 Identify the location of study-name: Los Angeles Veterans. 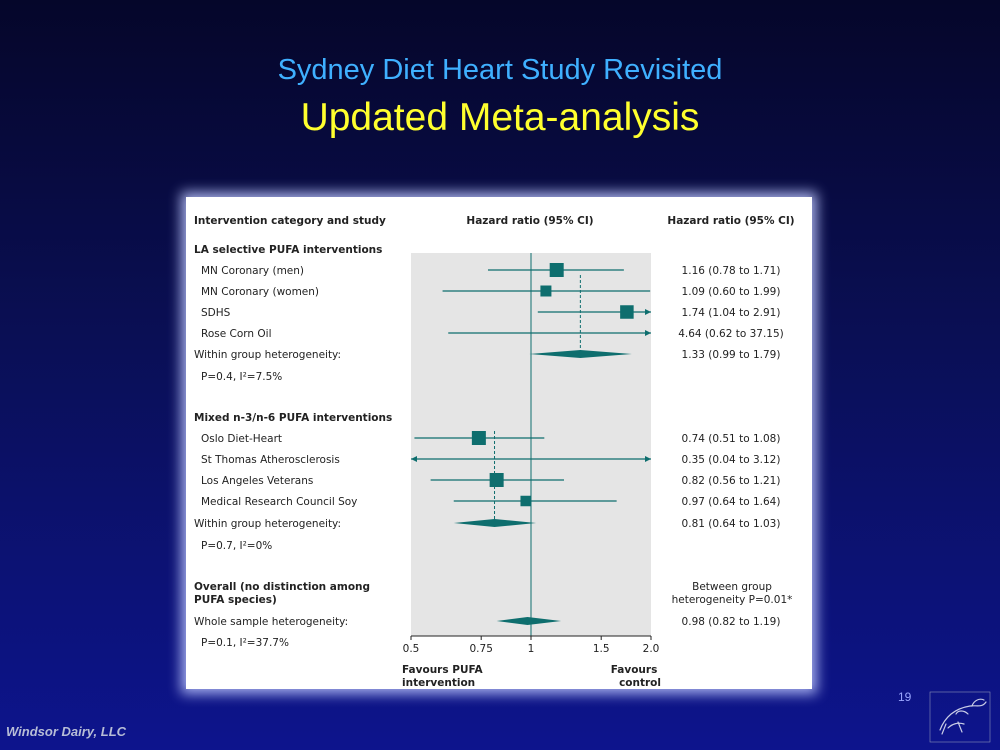
(257, 481).